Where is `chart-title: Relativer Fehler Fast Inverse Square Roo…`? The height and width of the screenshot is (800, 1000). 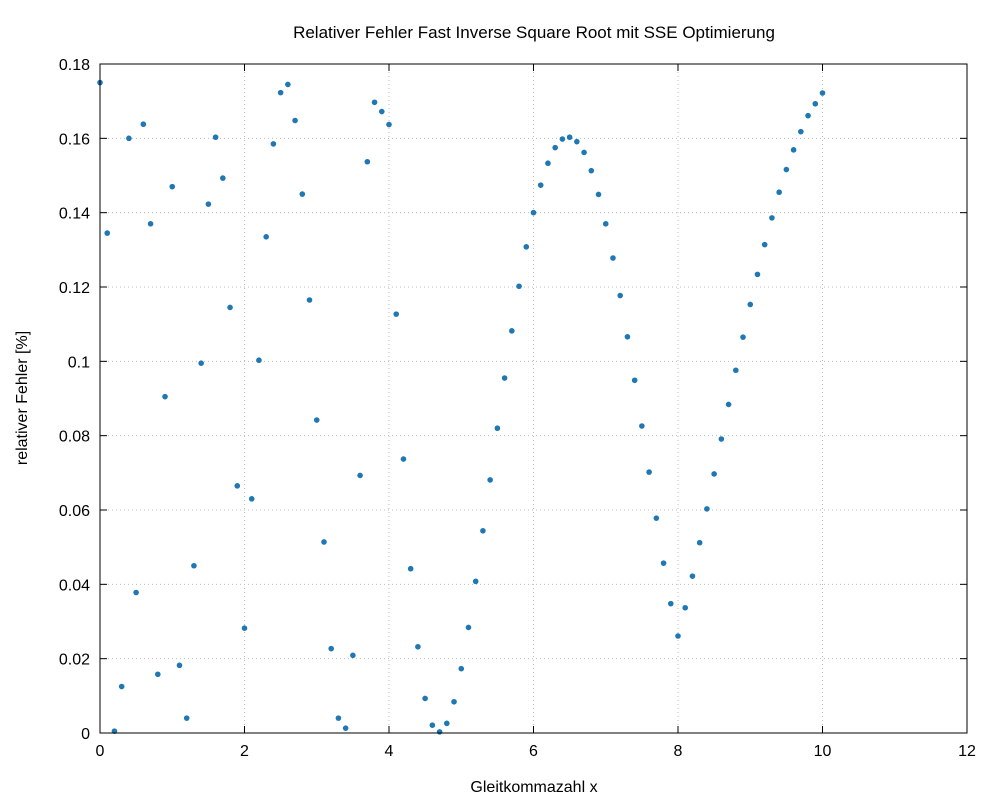
chart-title: Relativer Fehler Fast Inverse Square Roo… is located at coordinates (534, 32).